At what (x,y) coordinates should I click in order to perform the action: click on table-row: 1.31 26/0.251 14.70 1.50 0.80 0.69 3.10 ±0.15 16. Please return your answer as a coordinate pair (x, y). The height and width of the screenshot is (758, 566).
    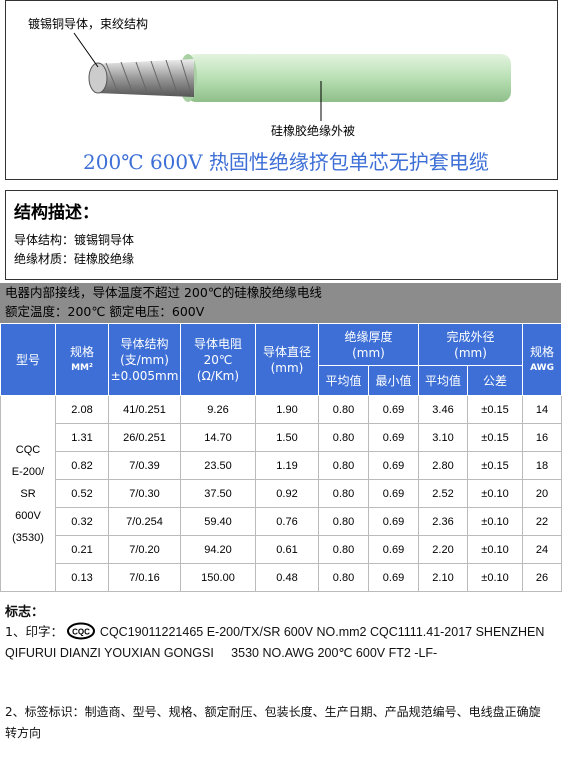
    Looking at the image, I should click on (282, 437).